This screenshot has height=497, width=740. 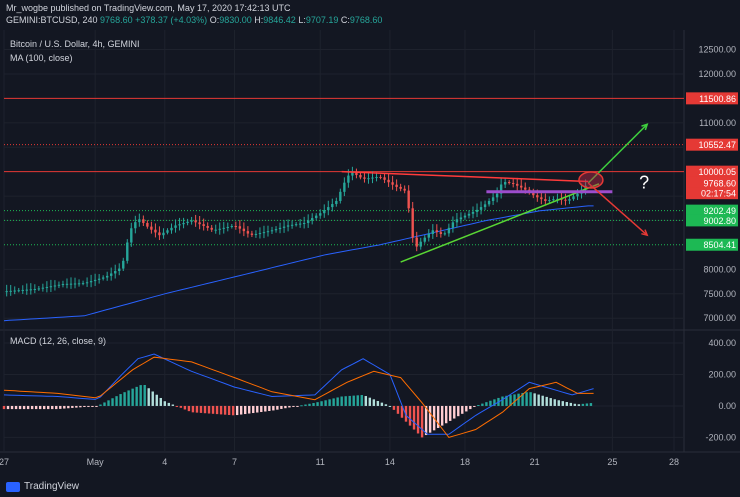 I want to click on x-tick-label: 27, so click(x=4, y=462).